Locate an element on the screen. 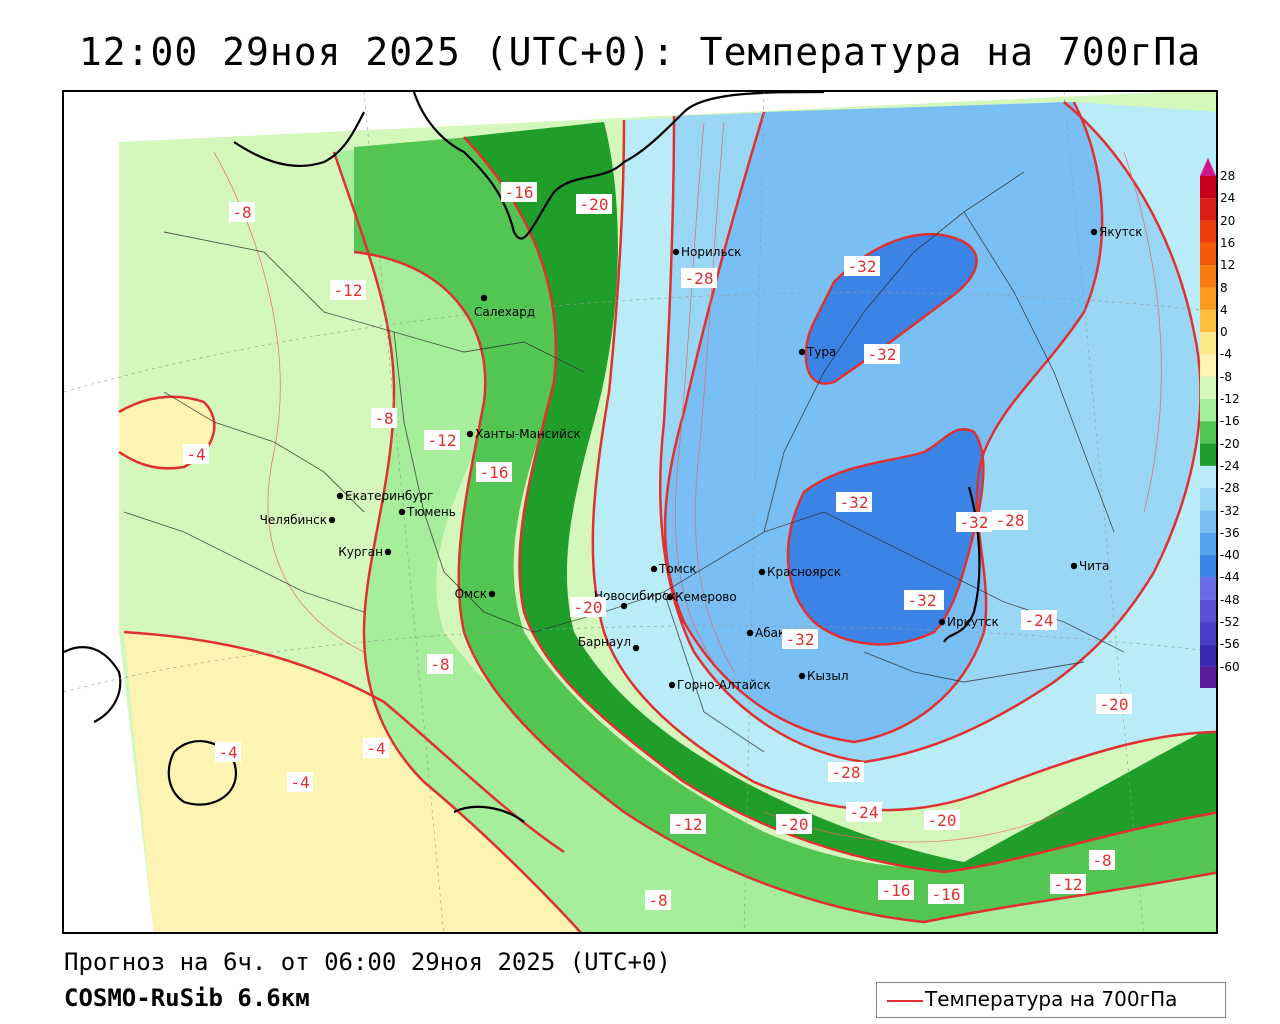  city-label: Тура is located at coordinates (821, 352).